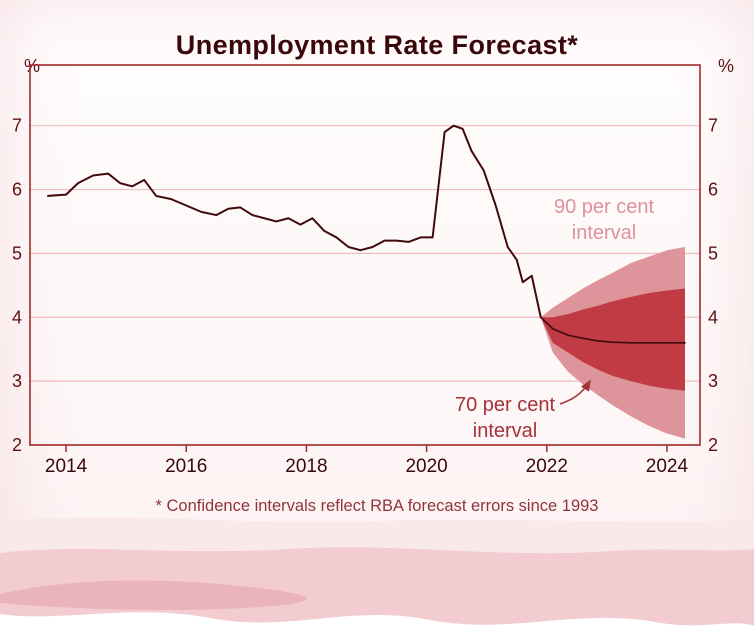  Describe the element at coordinates (186, 466) in the screenshot. I see `x-tick-label: 2016` at that location.